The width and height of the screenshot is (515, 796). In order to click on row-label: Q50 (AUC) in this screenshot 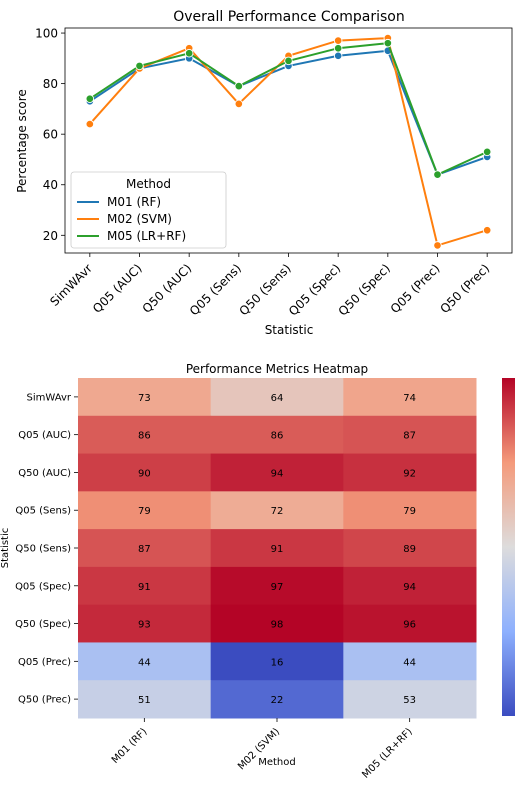, I will do `click(44, 473)`.